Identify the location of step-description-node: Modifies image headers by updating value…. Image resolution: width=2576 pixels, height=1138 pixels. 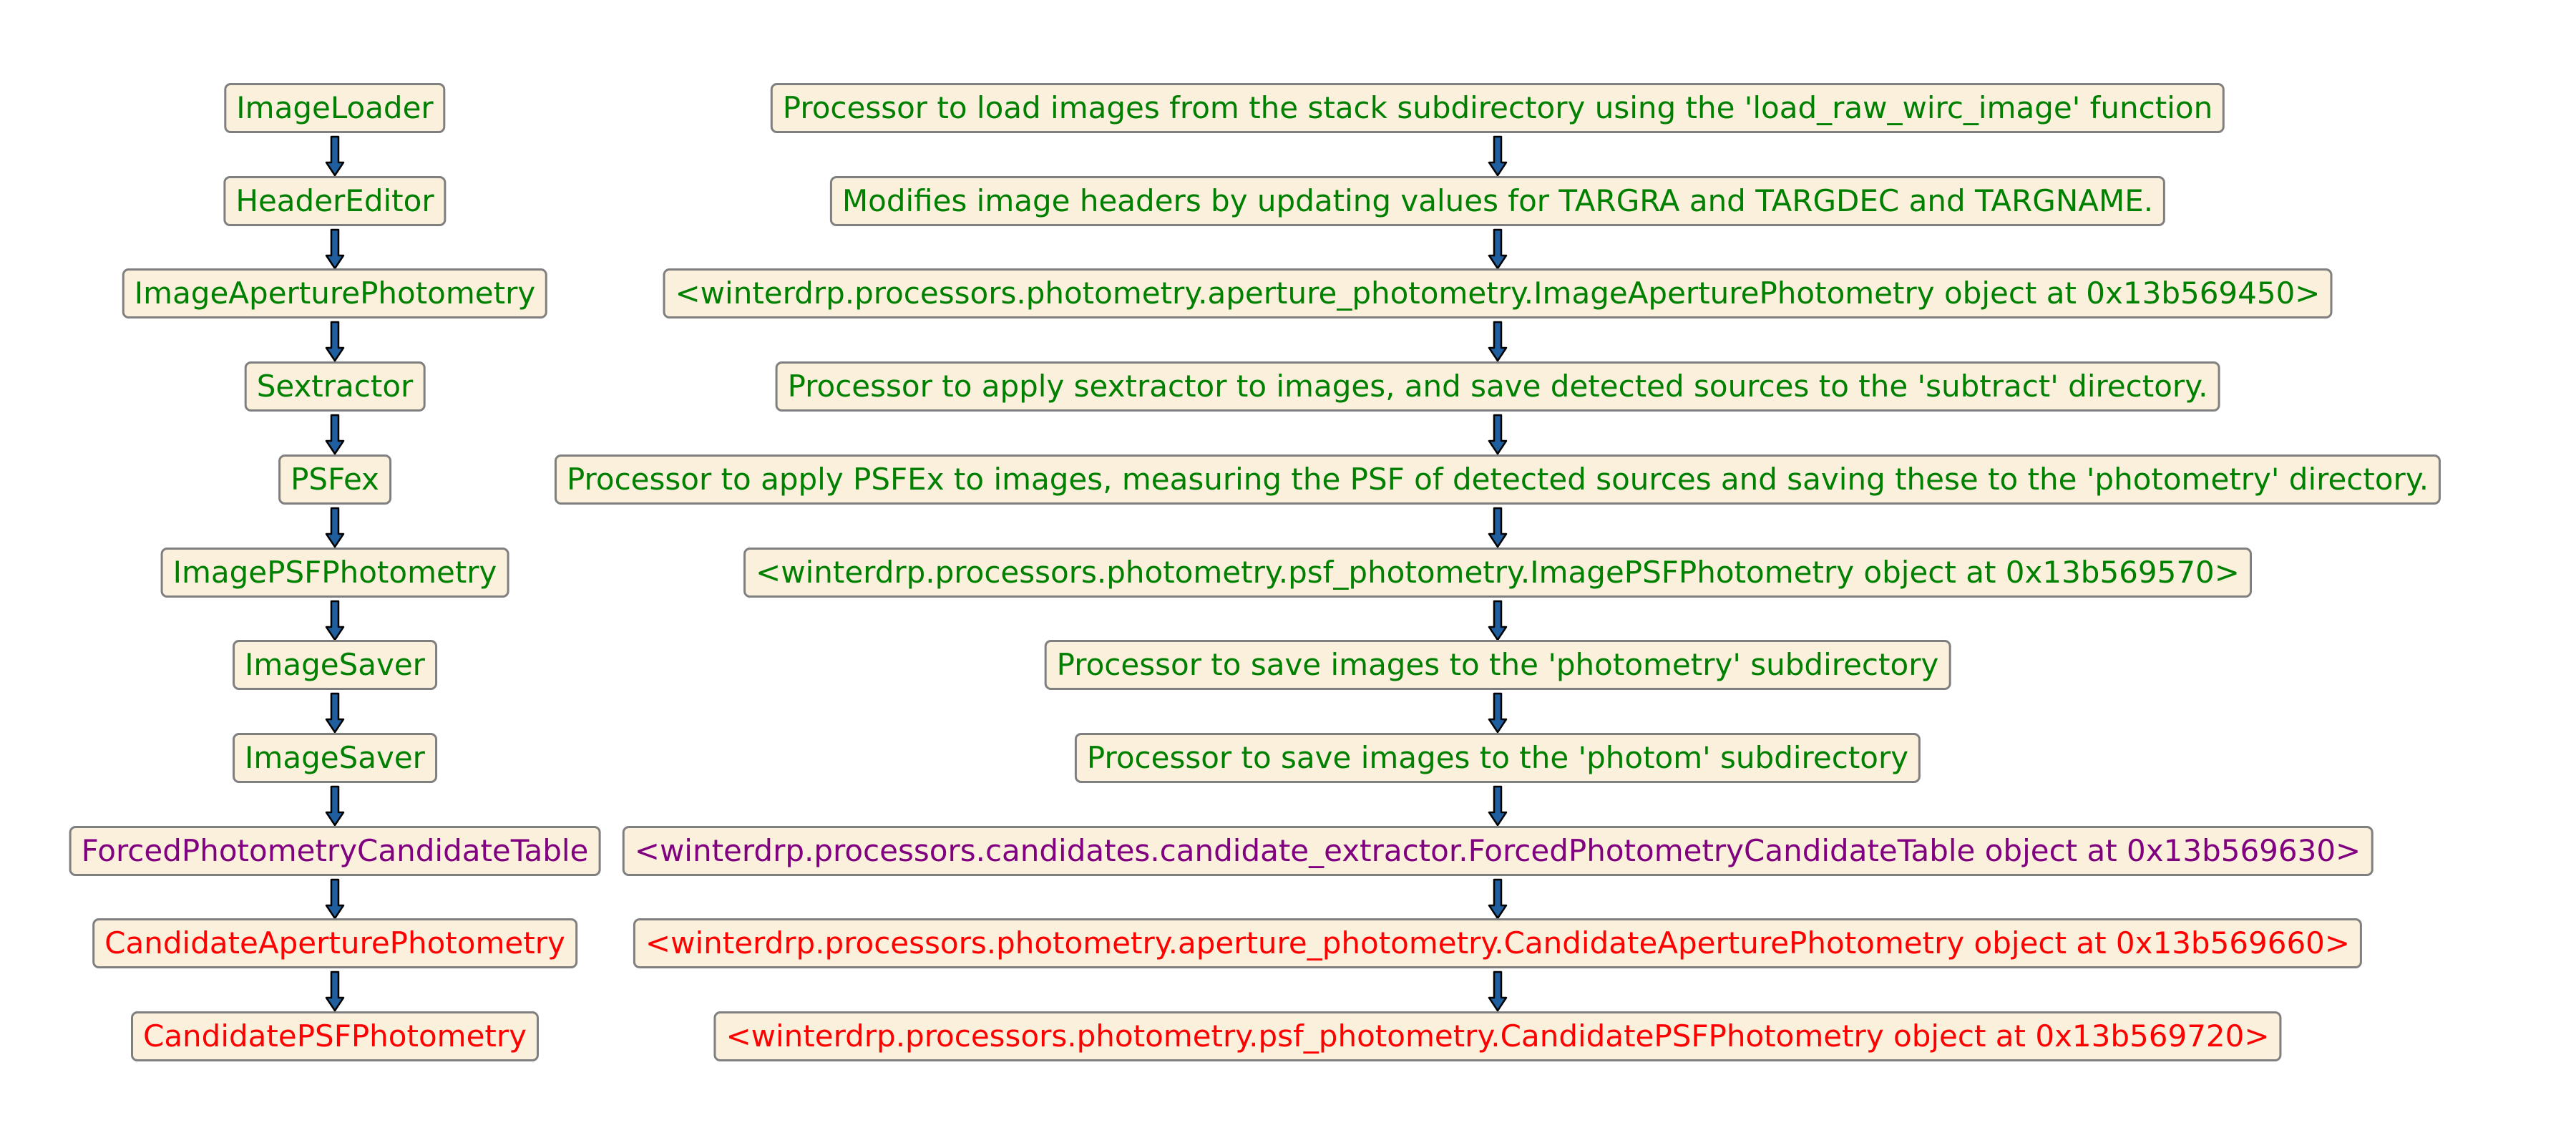
(1497, 200).